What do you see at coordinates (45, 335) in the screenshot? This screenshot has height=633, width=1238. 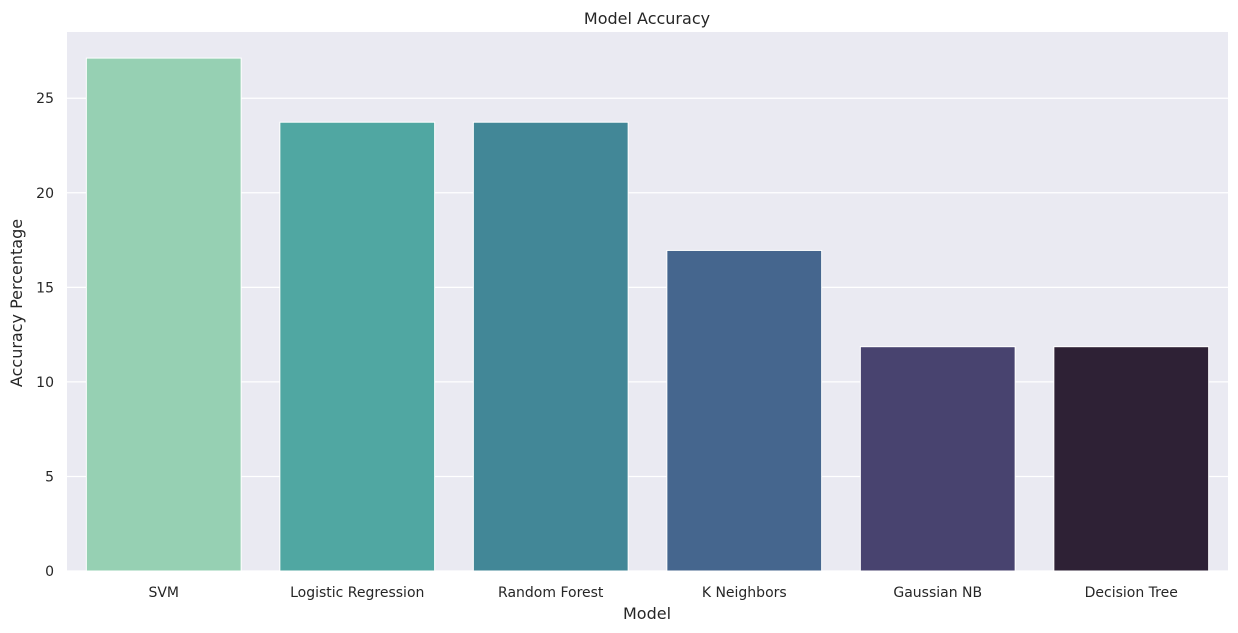 I see `y-axis-ticks: 0 5 10 15 20 25` at bounding box center [45, 335].